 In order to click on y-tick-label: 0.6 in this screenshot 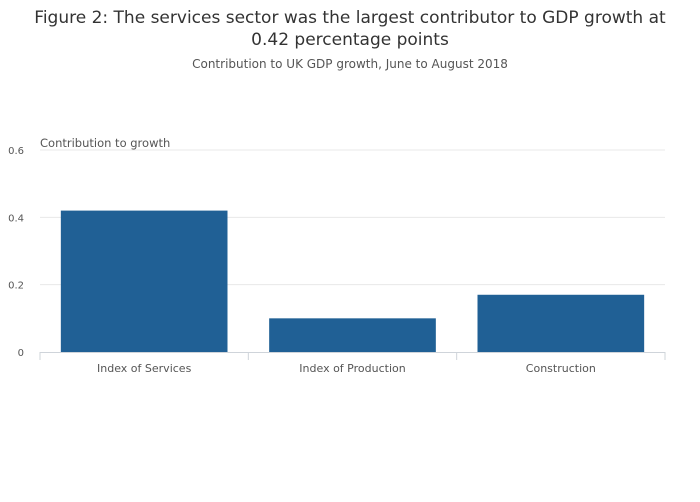, I will do `click(16, 151)`.